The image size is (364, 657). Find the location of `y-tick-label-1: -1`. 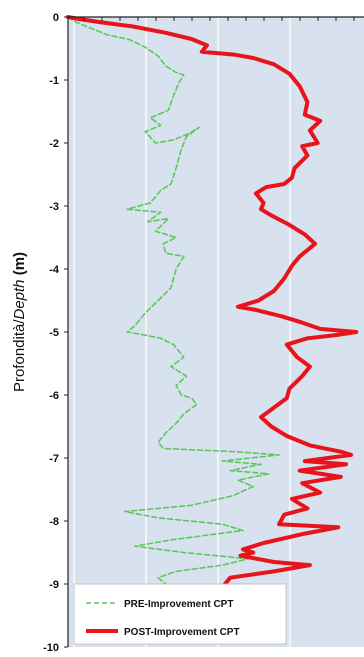

y-tick-label-1: -1 is located at coordinates (54, 81).